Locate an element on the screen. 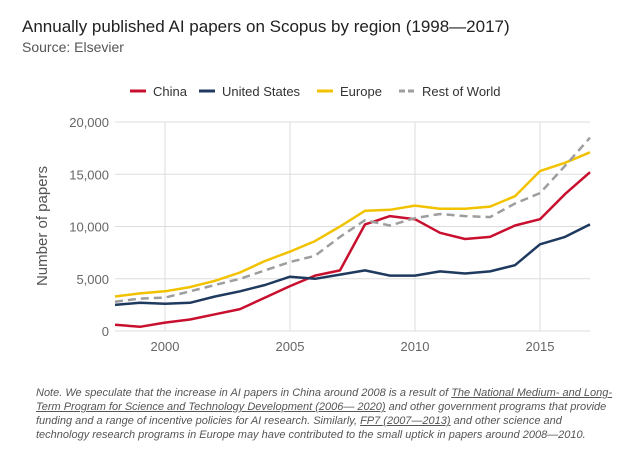  legend-label-rest-of-world: Rest of World is located at coordinates (461, 91).